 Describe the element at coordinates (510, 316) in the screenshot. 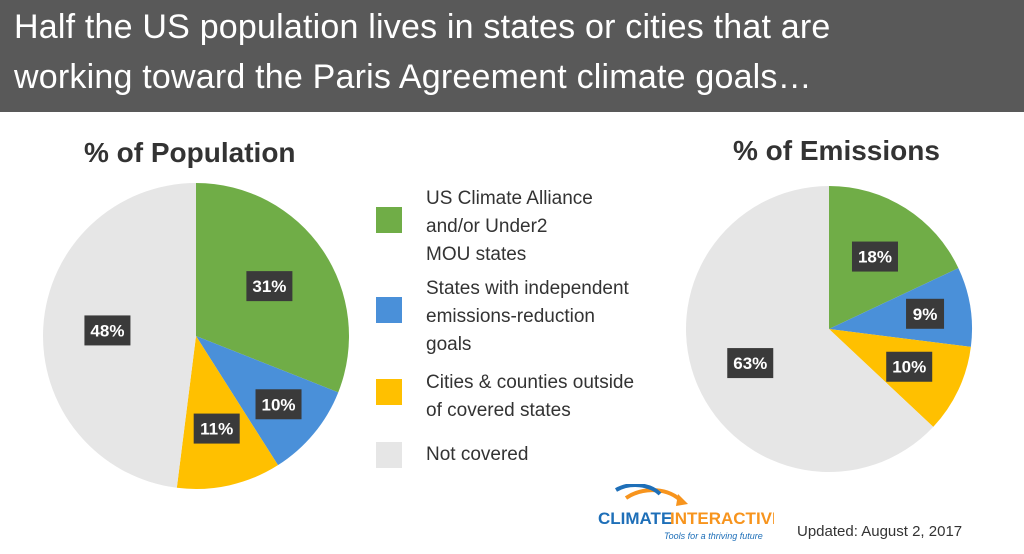

I see `legend-label-independent-goals-line-2: emissions-reduction` at that location.